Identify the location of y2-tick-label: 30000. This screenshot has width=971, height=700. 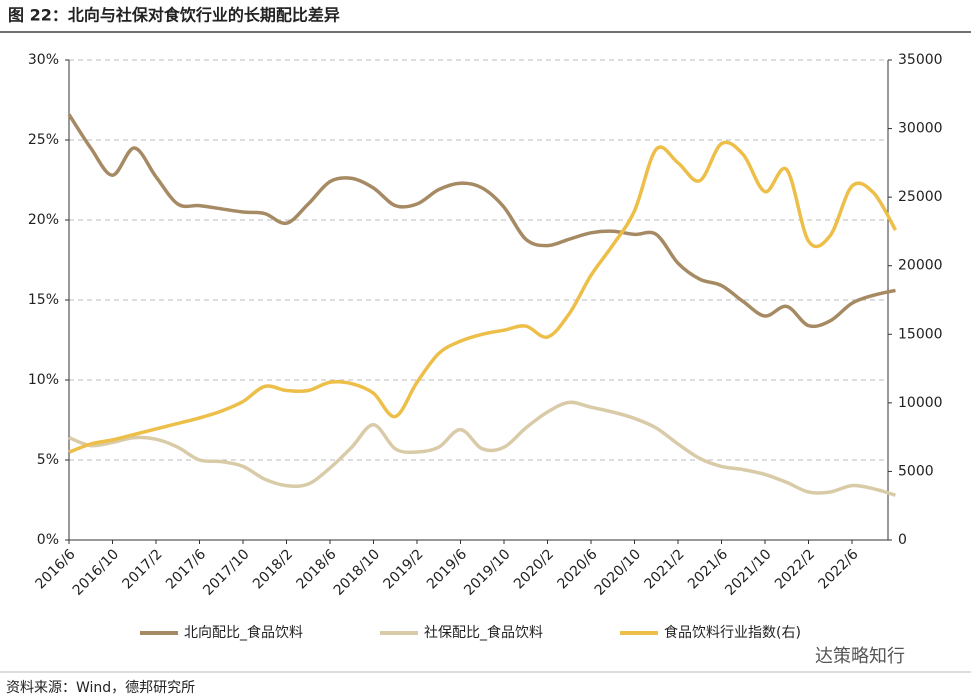
(920, 129).